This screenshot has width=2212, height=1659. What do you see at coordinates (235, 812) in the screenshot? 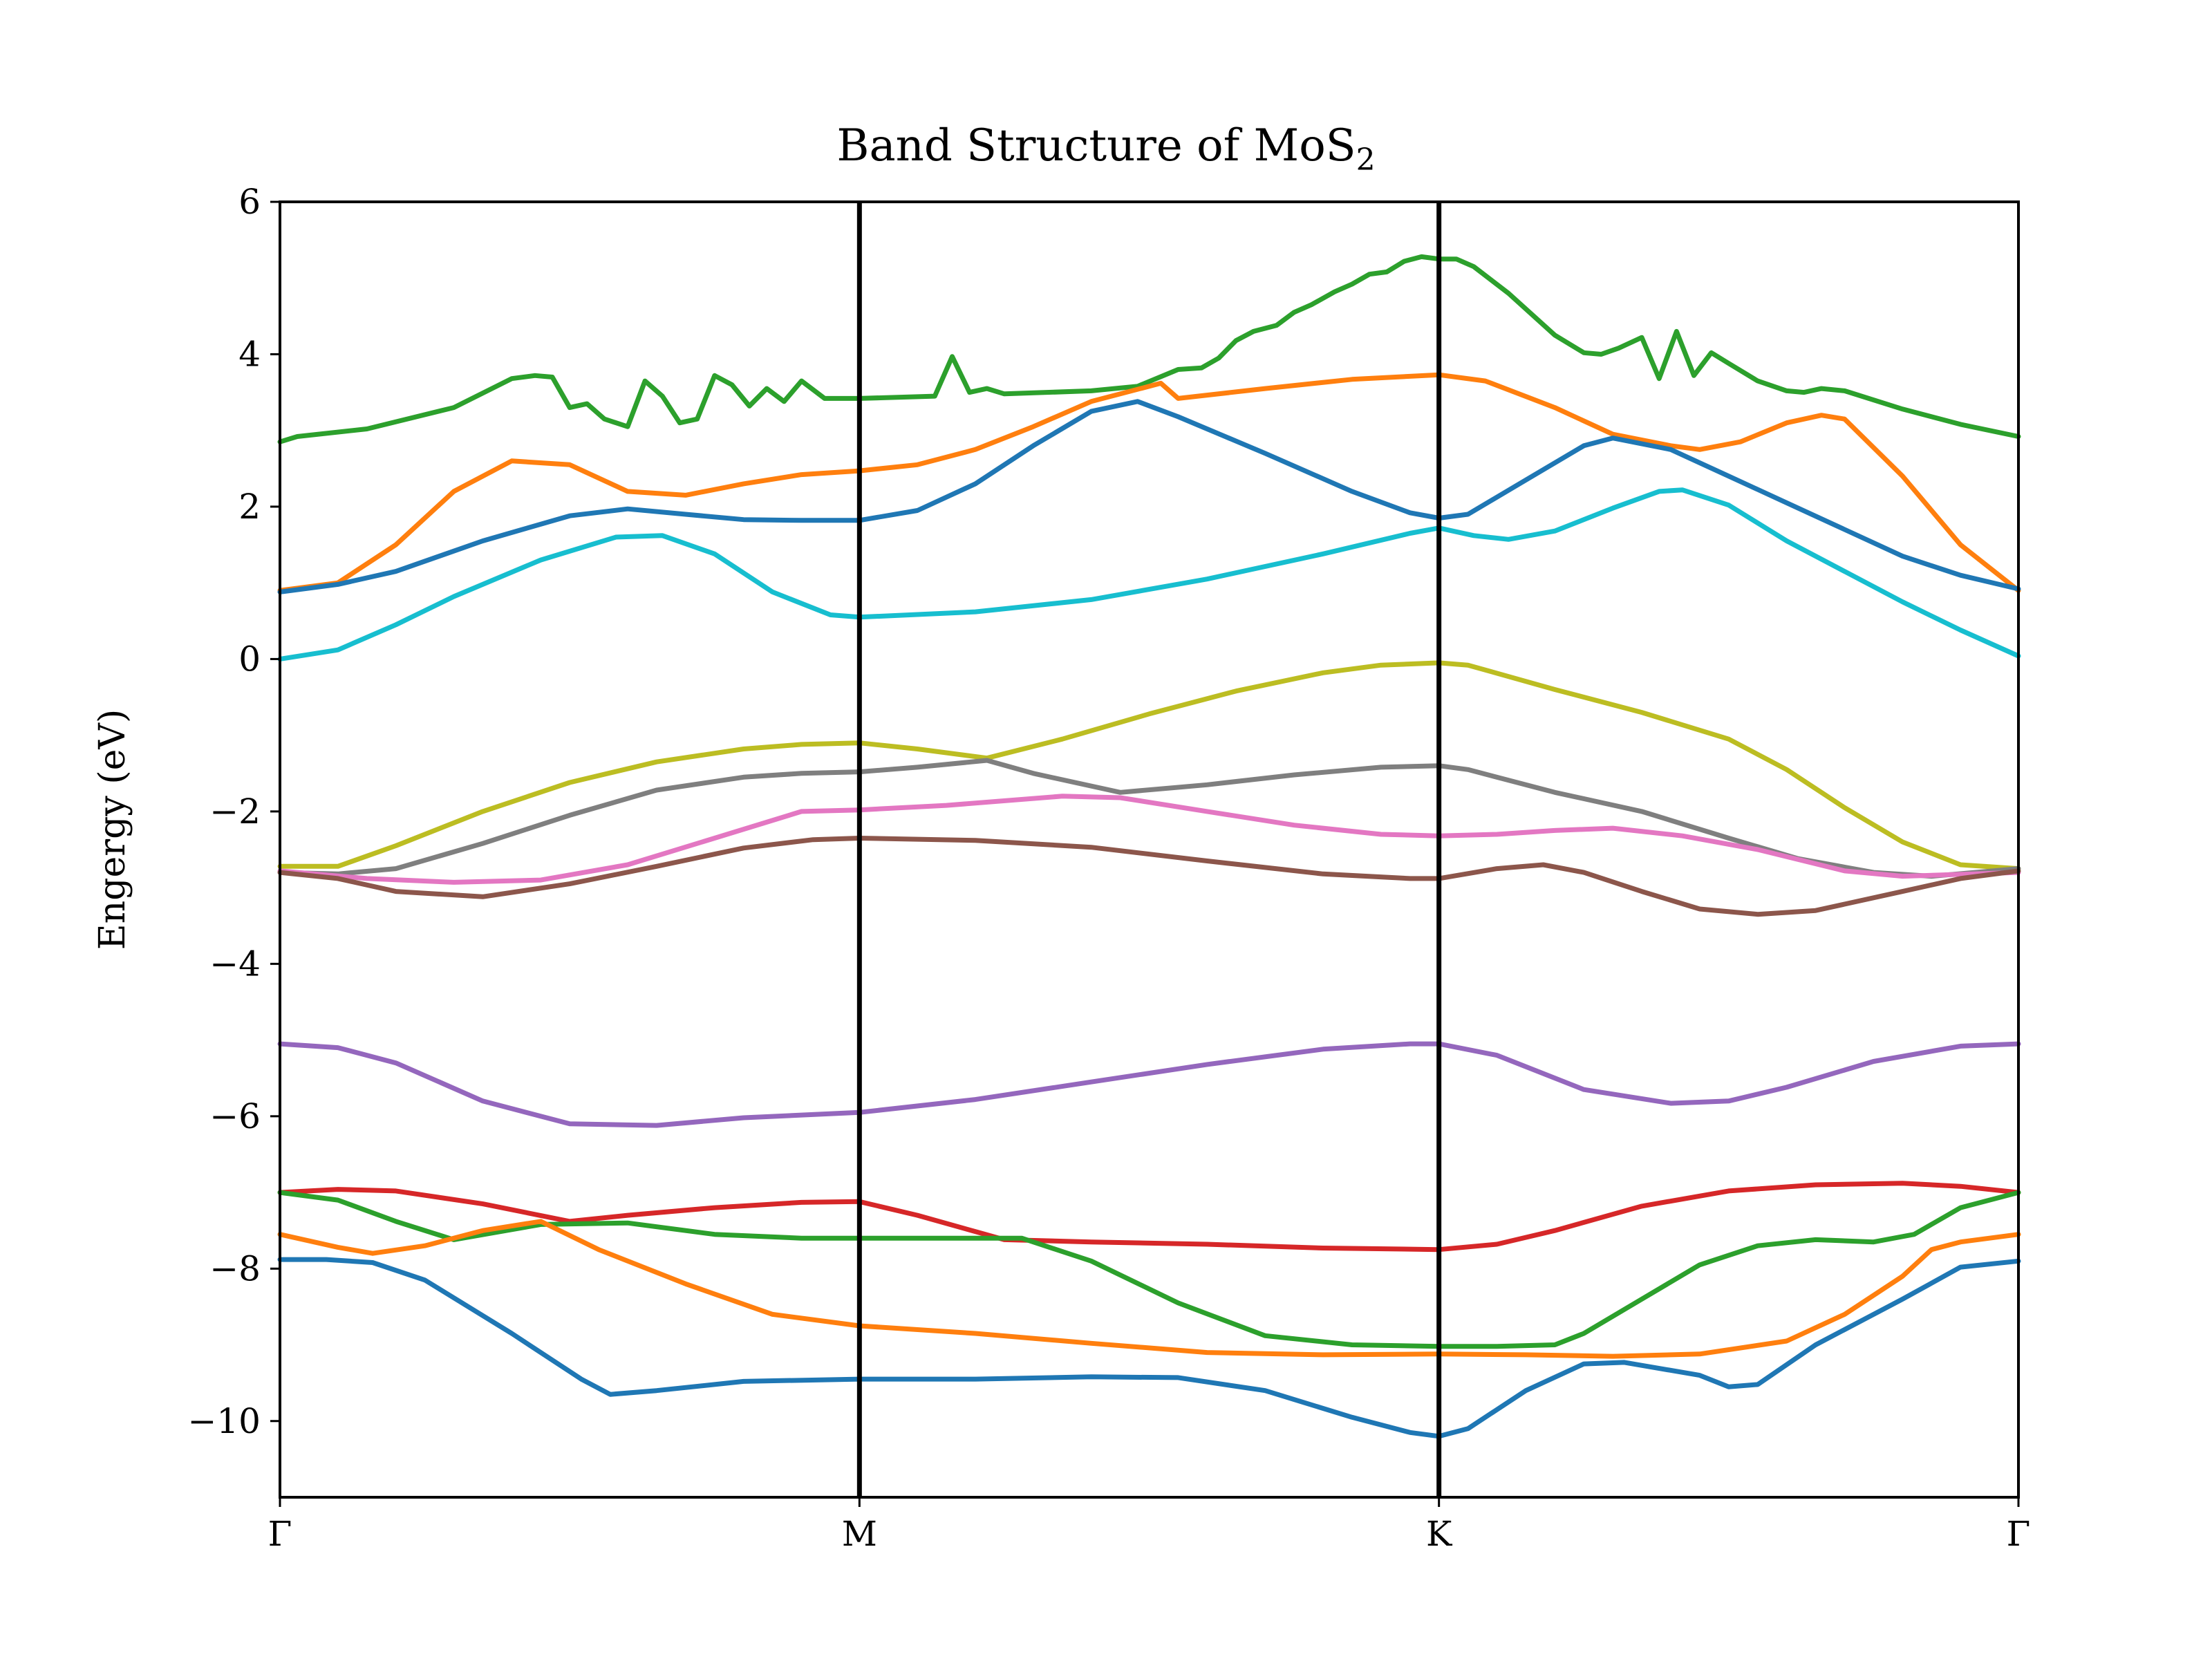
I see `y-tick-label-5: −2` at bounding box center [235, 812].